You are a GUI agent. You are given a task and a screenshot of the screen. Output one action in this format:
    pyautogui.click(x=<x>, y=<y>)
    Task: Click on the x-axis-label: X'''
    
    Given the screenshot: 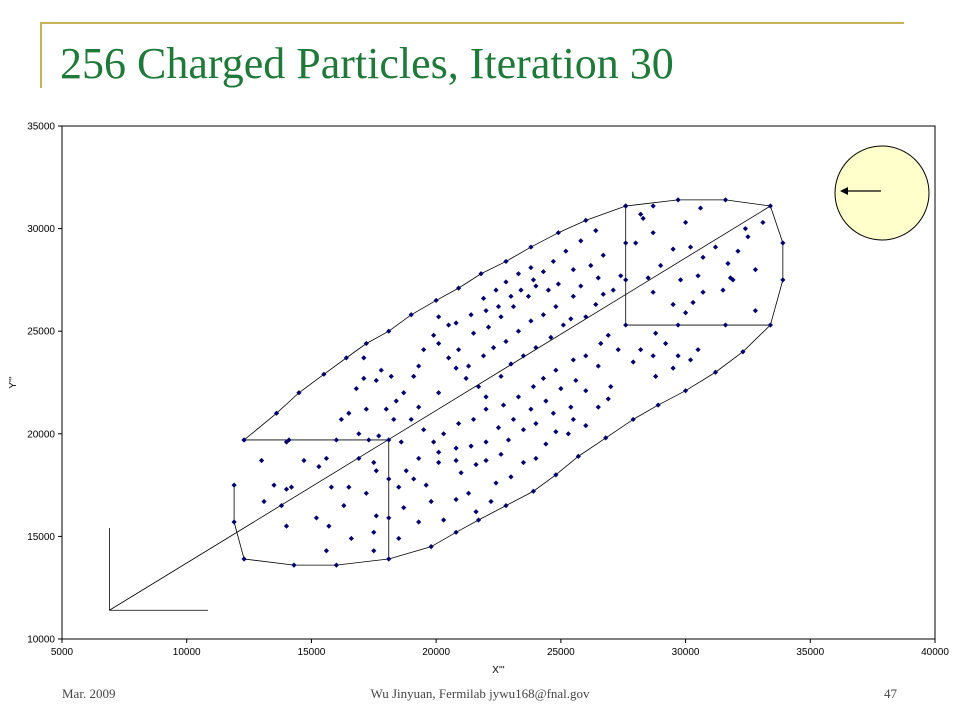 What is the action you would take?
    pyautogui.click(x=498, y=670)
    